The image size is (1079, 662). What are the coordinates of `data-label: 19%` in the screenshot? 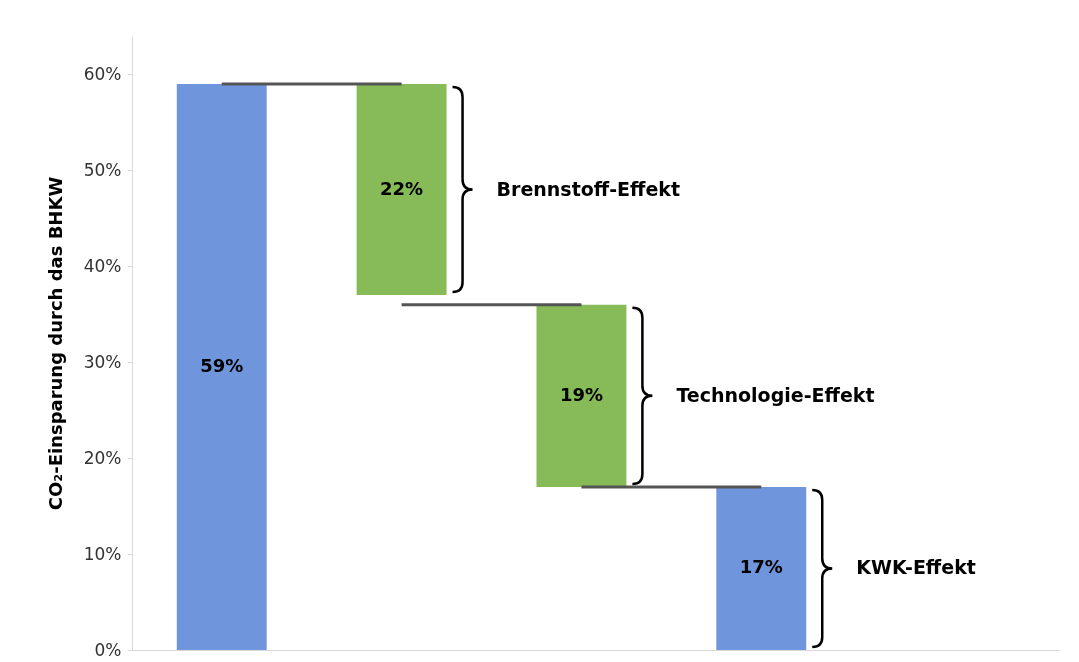 It's located at (581, 394).